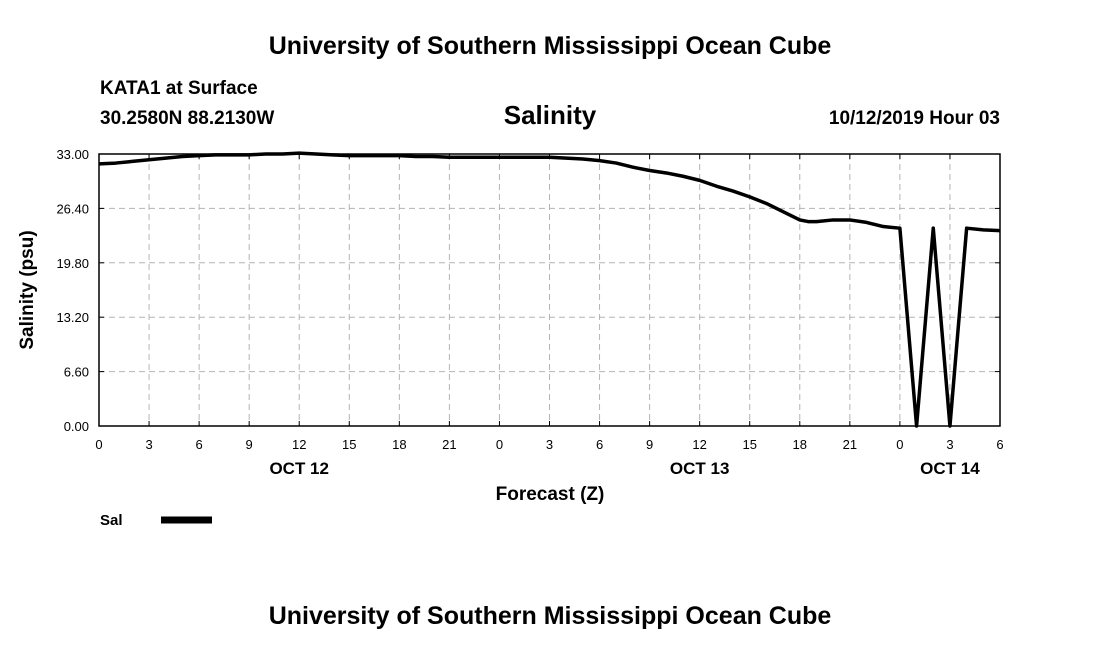  What do you see at coordinates (72, 154) in the screenshot?
I see `y-tick-label: 33.00` at bounding box center [72, 154].